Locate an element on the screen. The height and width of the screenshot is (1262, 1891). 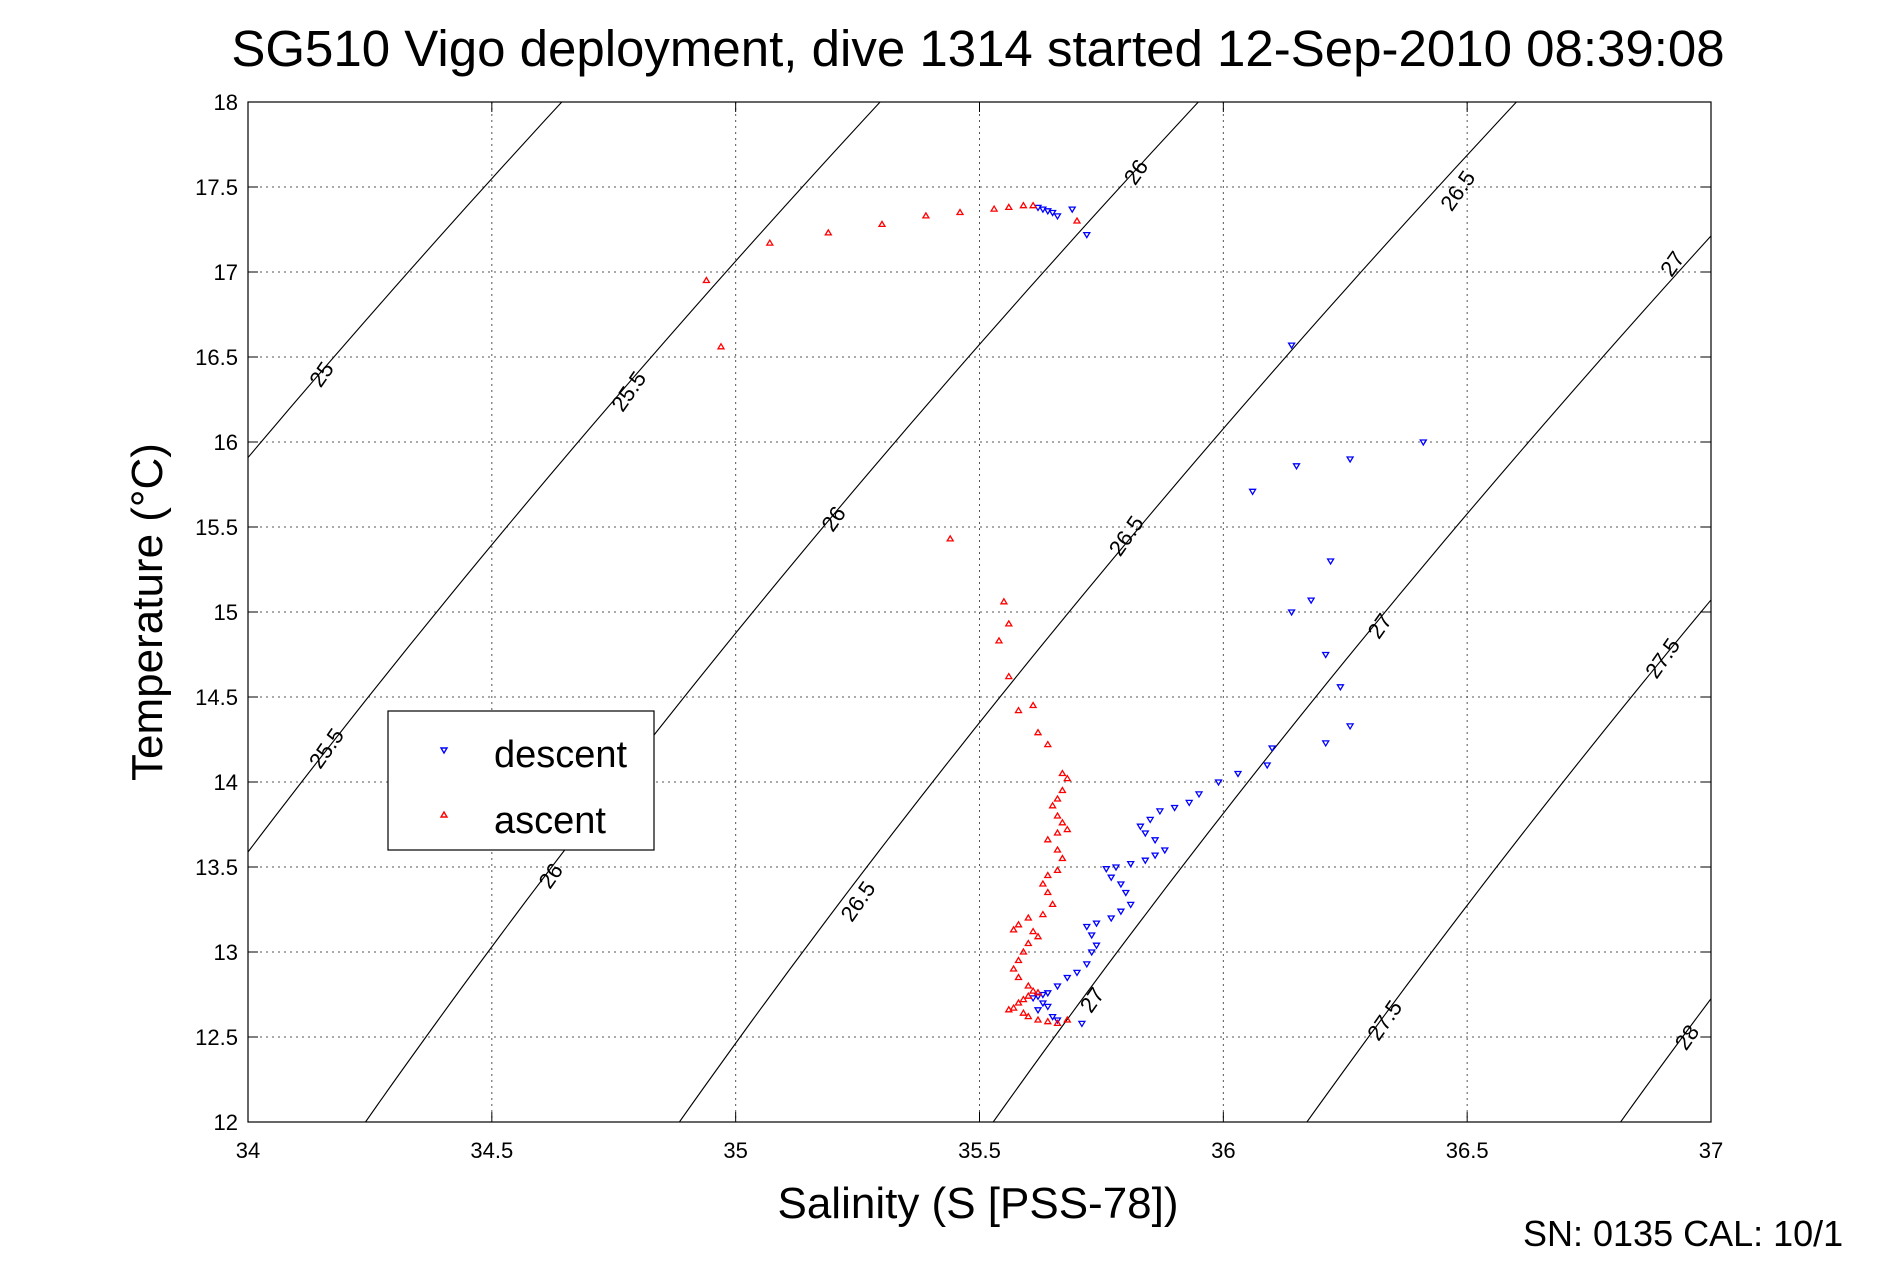
y-tick-label: 15 is located at coordinates (226, 612).